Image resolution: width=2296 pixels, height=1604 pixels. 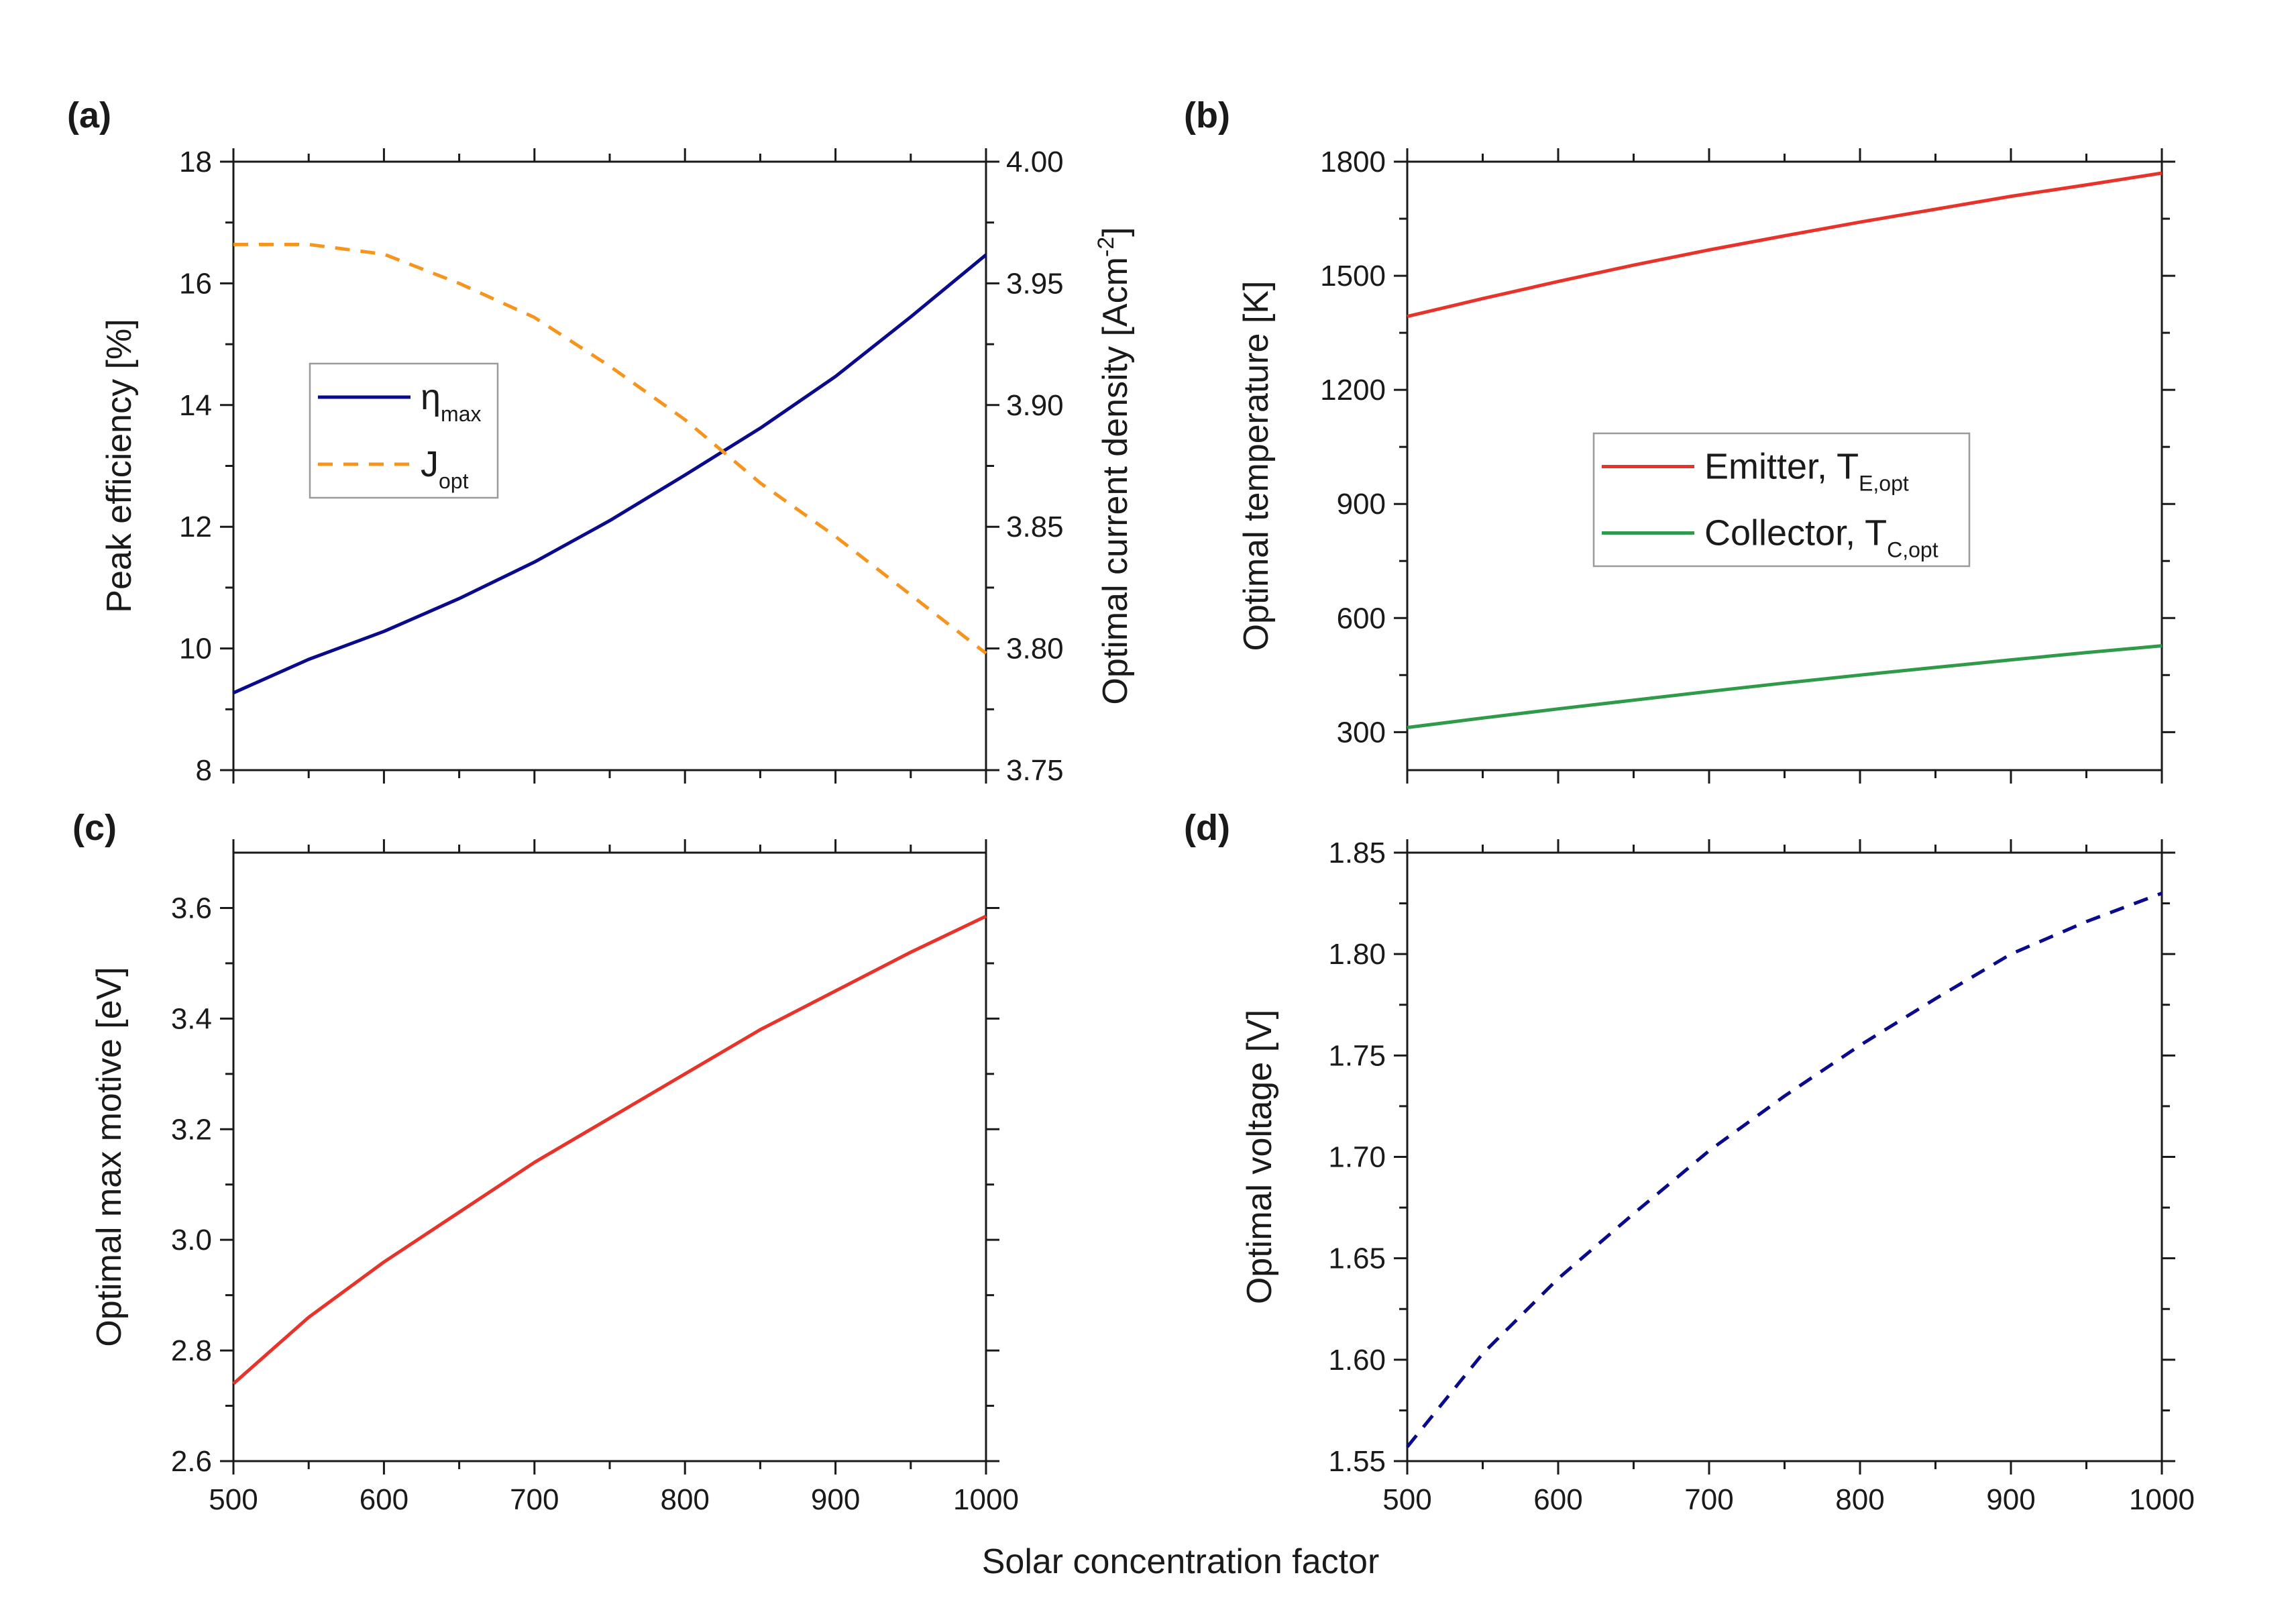 What do you see at coordinates (191, 1129) in the screenshot?
I see `y-tick-label: 3.2` at bounding box center [191, 1129].